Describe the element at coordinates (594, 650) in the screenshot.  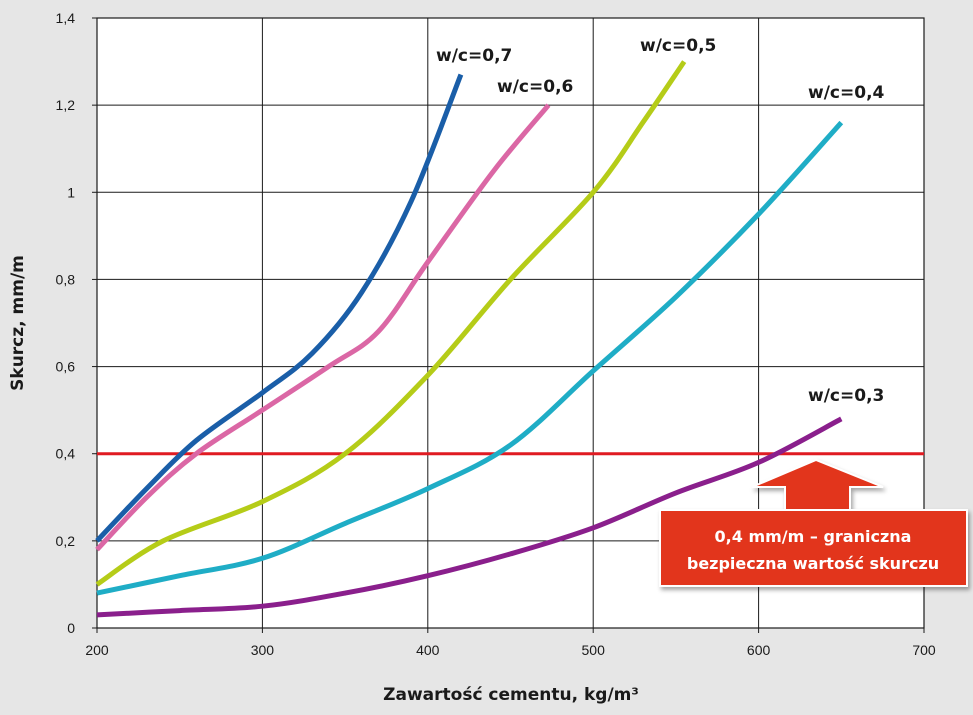
I see `x-tick-label: 500` at that location.